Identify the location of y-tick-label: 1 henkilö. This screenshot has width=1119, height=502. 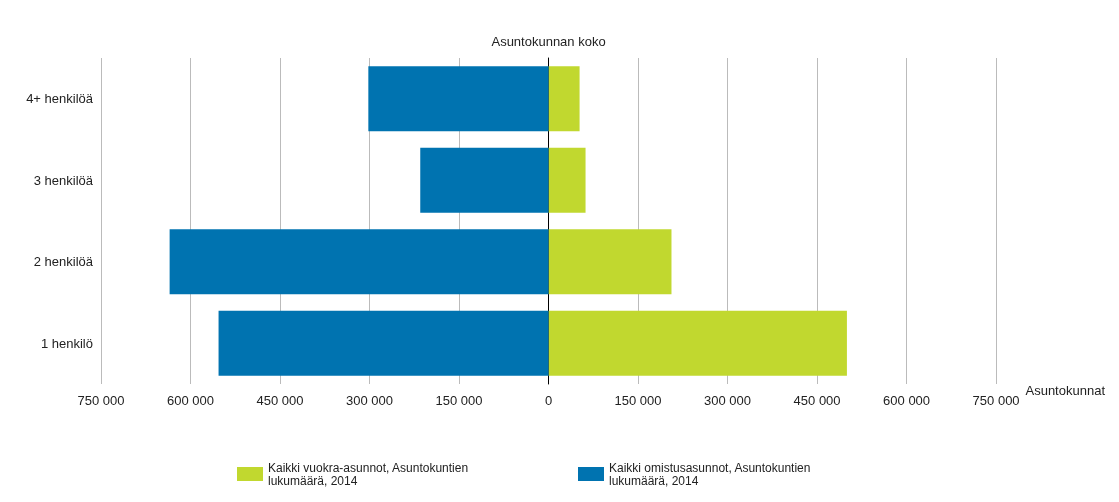
(66, 343).